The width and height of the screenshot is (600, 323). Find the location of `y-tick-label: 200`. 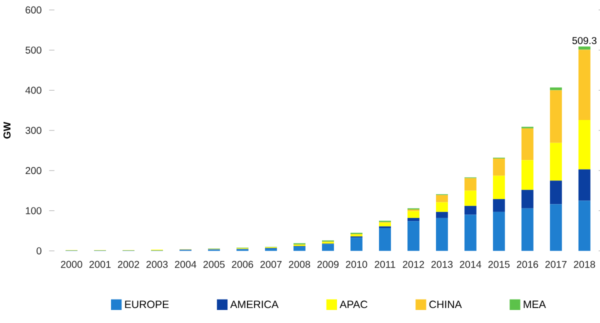

y-tick-label: 200 is located at coordinates (34, 170).